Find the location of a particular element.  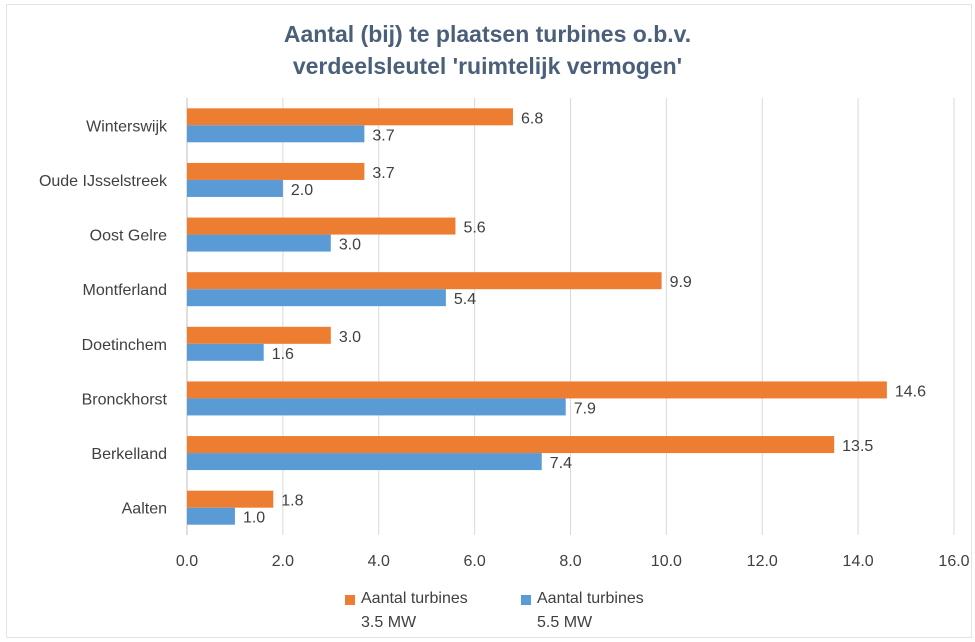

category-label: Doetinchem is located at coordinates (124, 345).